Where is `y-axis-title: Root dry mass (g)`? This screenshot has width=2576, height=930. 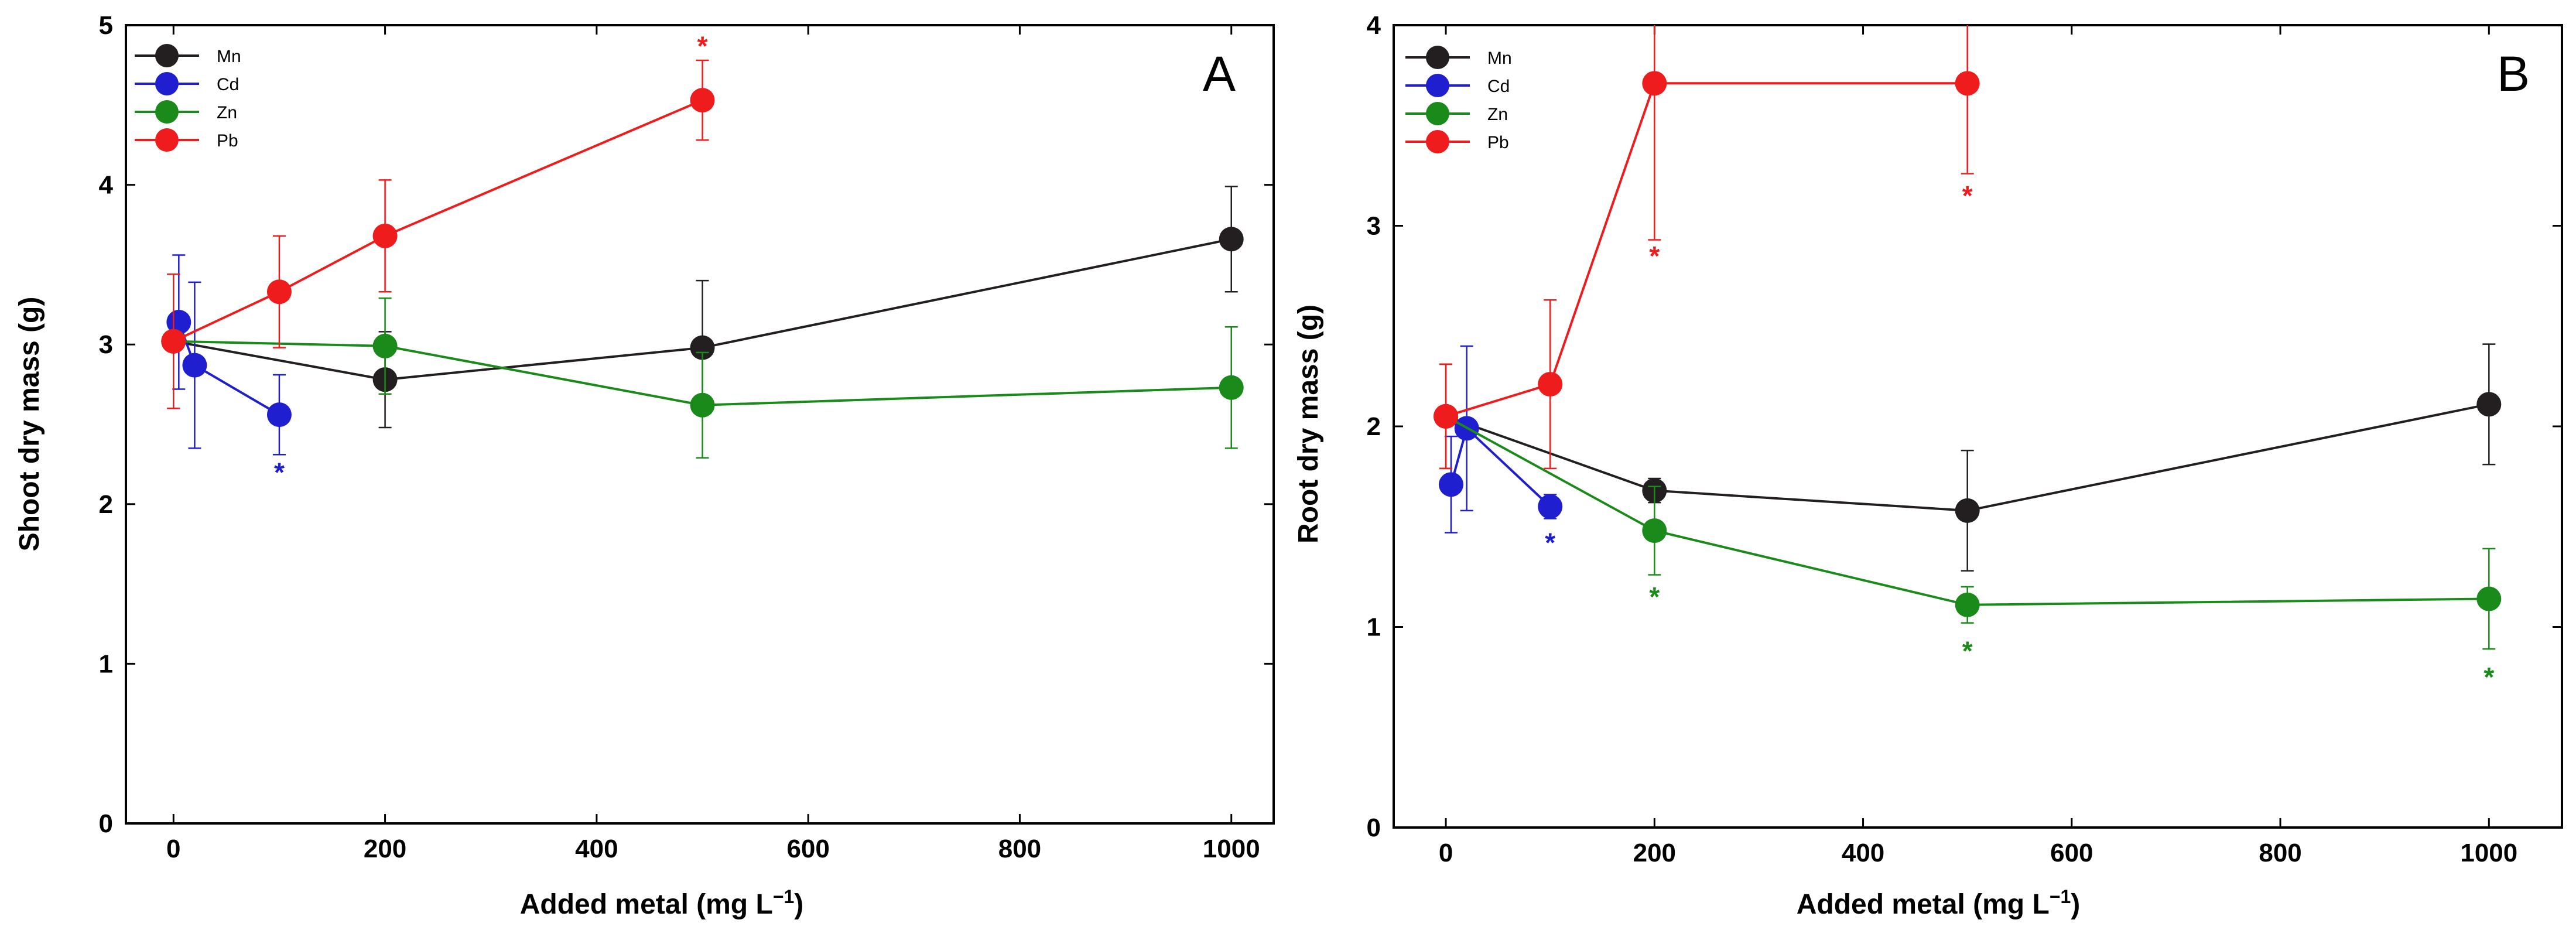 y-axis-title: Root dry mass (g) is located at coordinates (1309, 424).